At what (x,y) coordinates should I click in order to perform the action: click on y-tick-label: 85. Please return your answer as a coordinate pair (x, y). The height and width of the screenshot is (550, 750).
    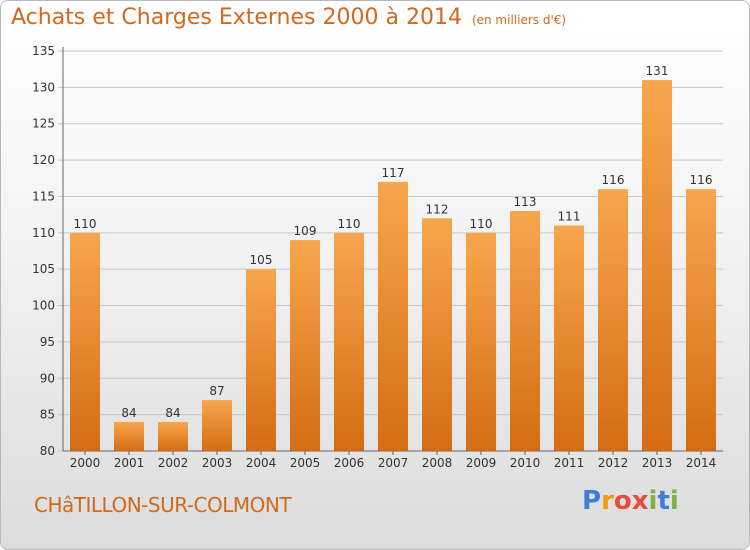
    Looking at the image, I should click on (47, 415).